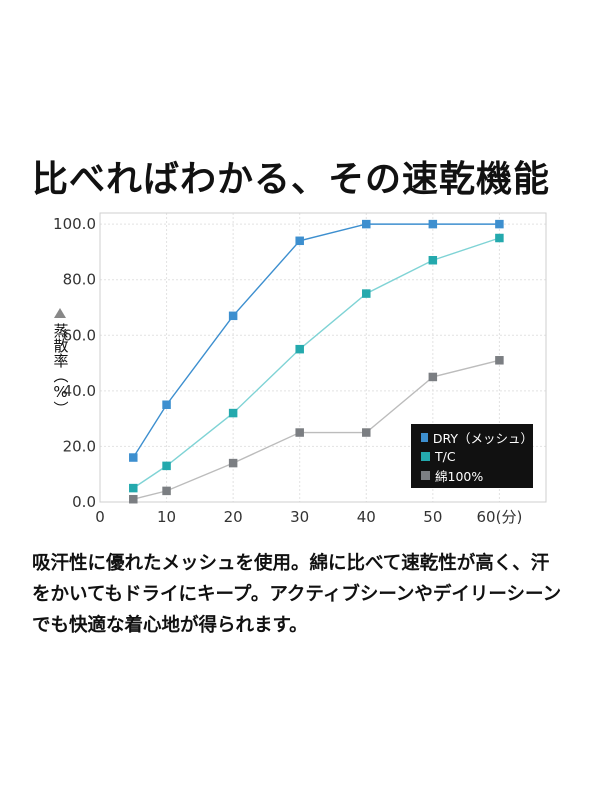 The image size is (591, 800). I want to click on legend-item-cotton: 綿100%, so click(477, 475).